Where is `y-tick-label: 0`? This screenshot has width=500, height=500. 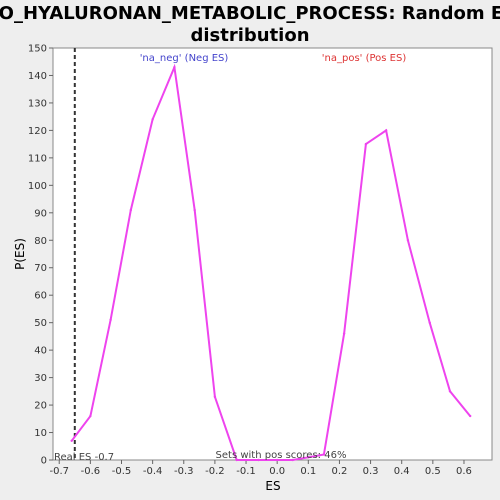 y-tick-label: 0 is located at coordinates (44, 461).